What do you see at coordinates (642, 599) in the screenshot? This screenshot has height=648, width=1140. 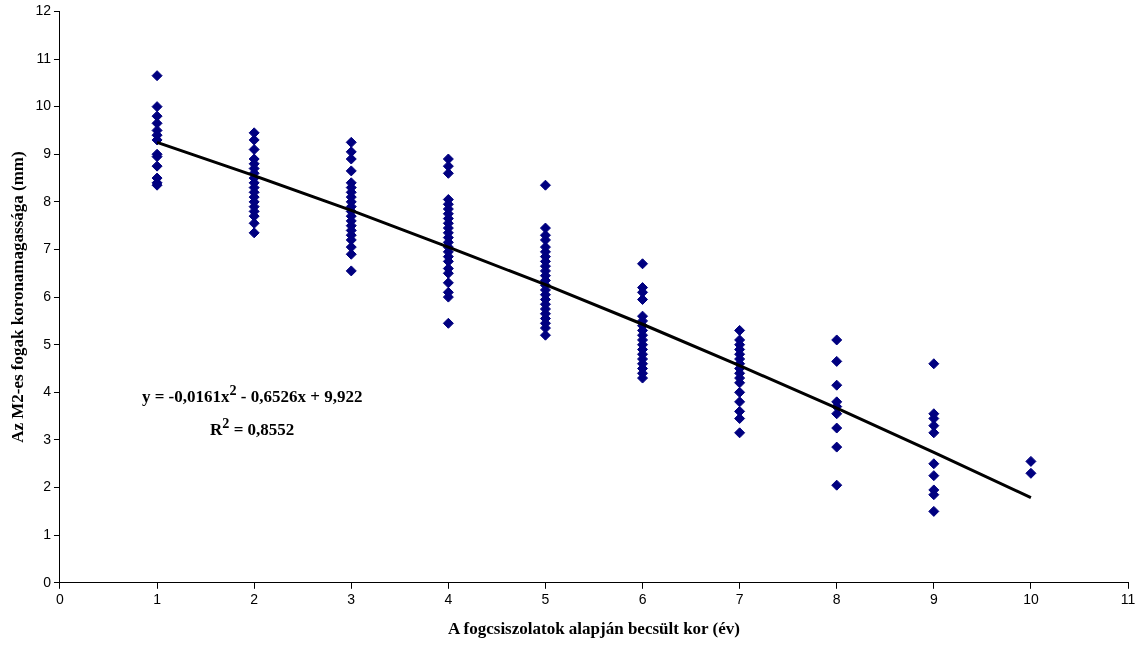 I see `x-tick-label: 6` at bounding box center [642, 599].